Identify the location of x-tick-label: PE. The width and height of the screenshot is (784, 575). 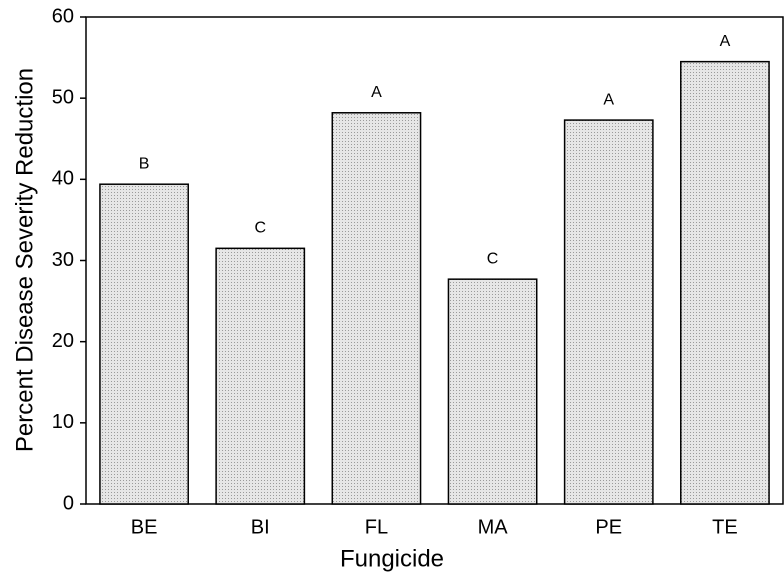
(608, 527).